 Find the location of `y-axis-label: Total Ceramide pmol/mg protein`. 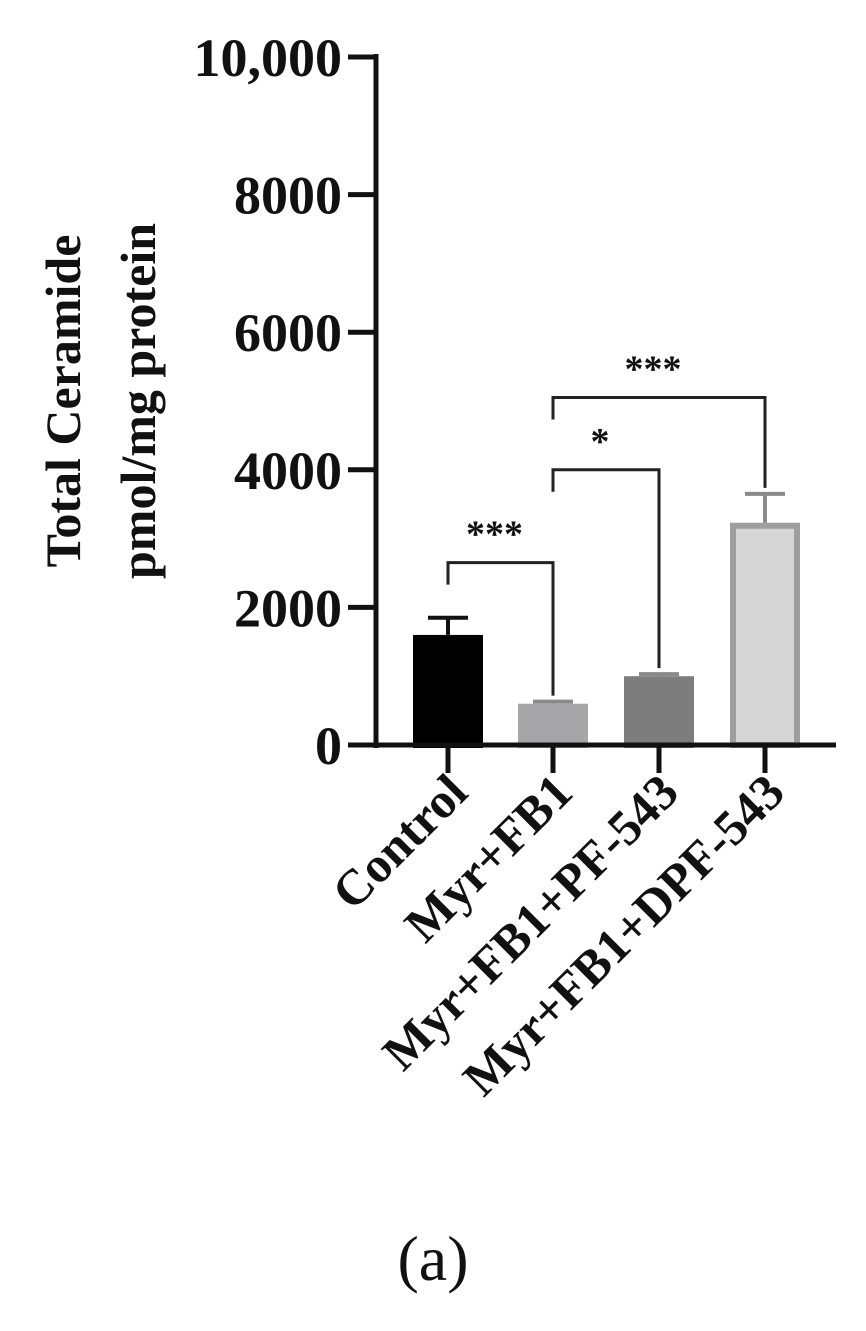

y-axis-label: Total Ceramide pmol/mg protein is located at coordinates (100, 401).